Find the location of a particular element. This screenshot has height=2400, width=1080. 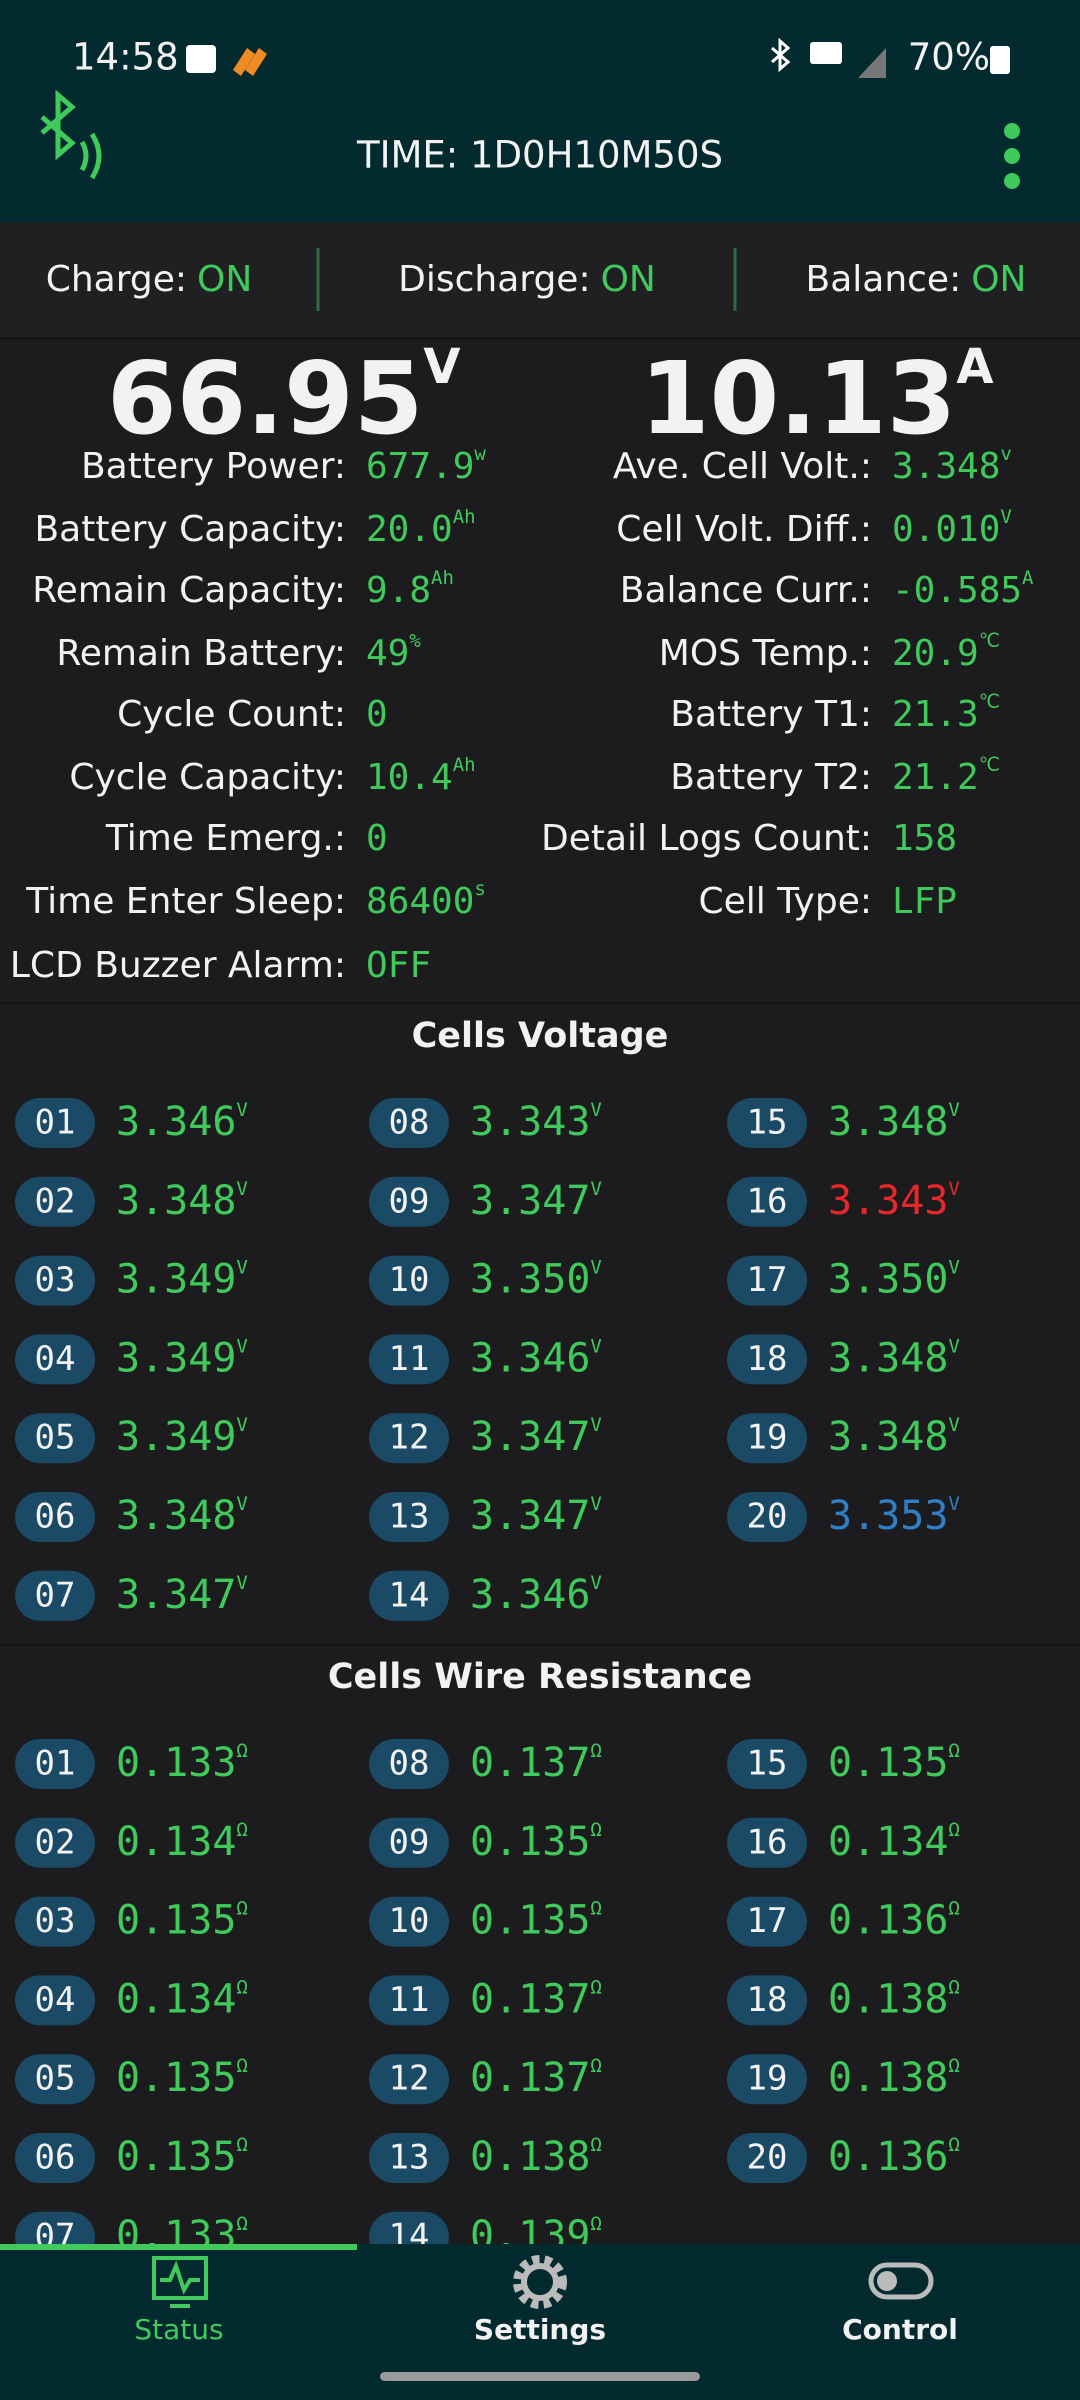

cell-id: 03 is located at coordinates (55, 1280).